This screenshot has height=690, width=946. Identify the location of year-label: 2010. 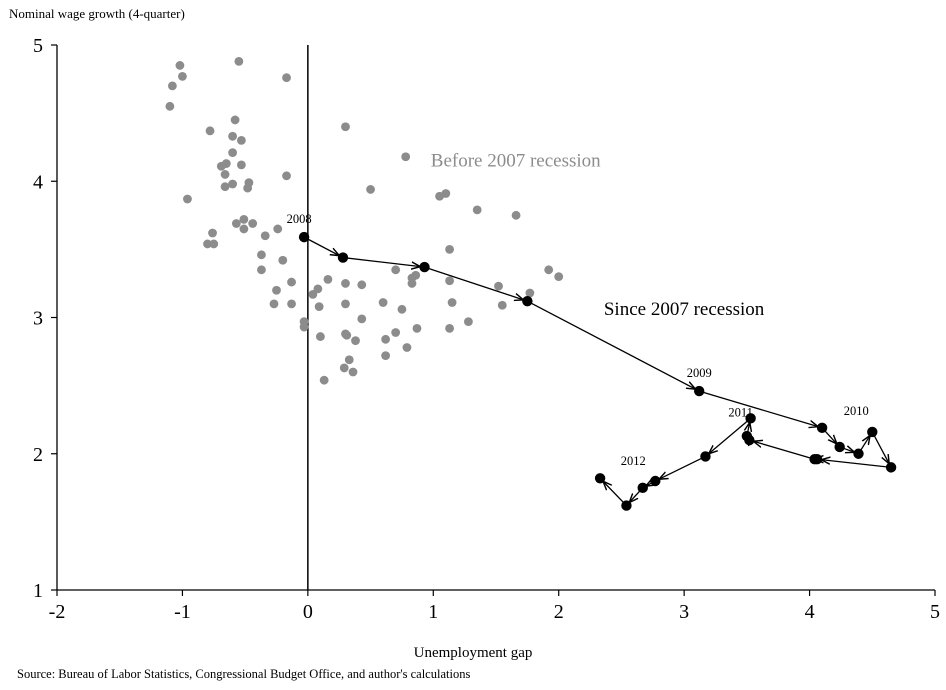
(856, 411).